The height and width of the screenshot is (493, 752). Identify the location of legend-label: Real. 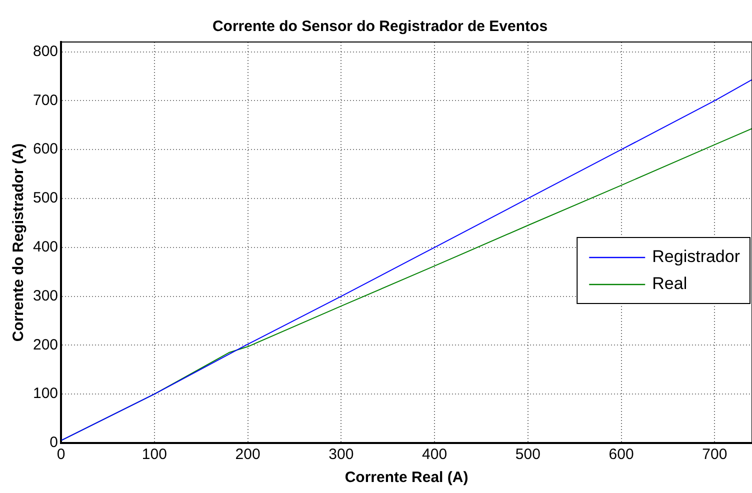
(670, 284).